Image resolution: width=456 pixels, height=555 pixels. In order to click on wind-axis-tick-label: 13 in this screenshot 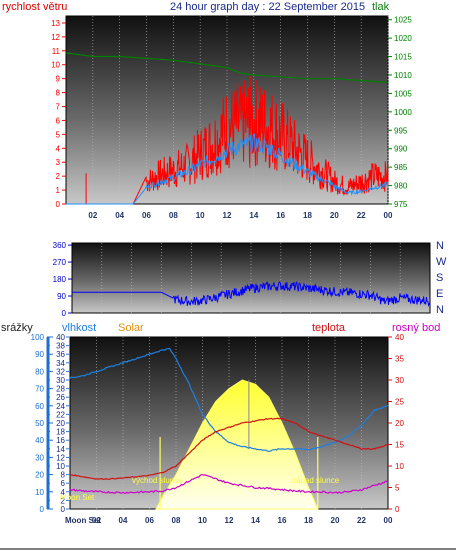, I will do `click(55, 23)`.